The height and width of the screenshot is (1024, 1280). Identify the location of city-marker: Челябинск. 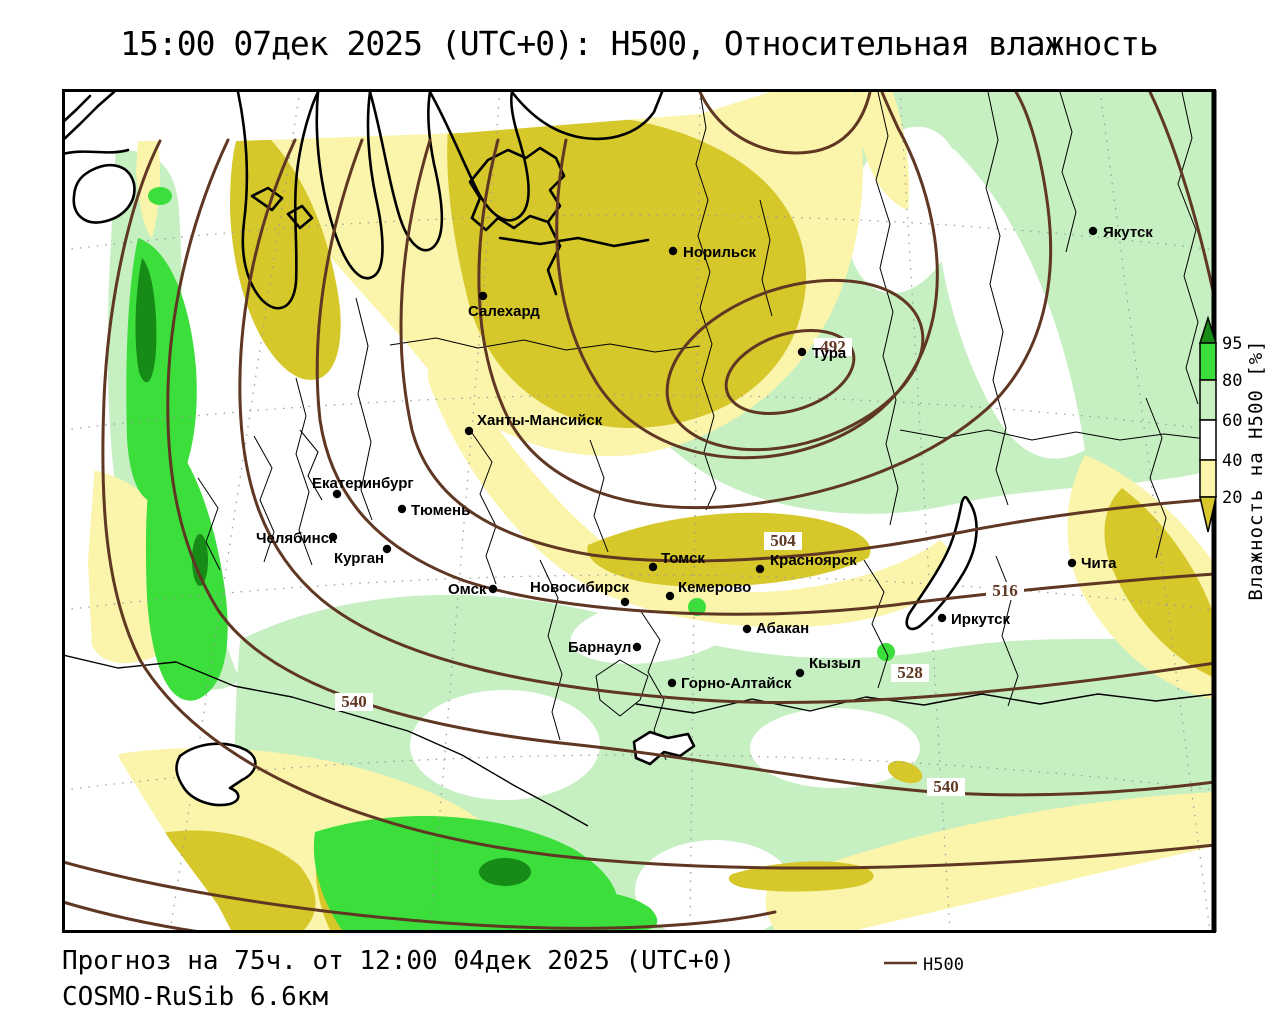
(297, 538).